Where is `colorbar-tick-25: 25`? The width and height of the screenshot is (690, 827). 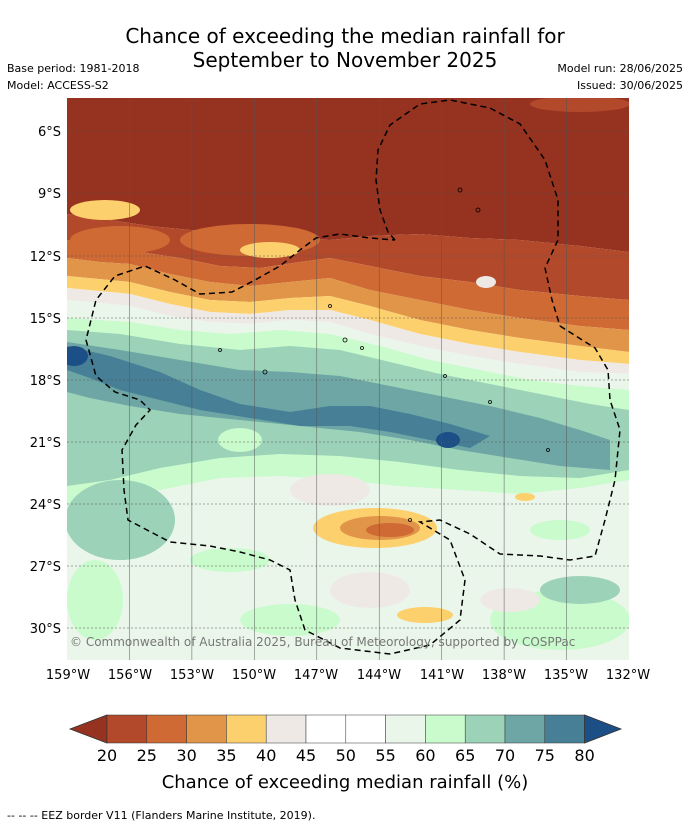 colorbar-tick-25: 25 is located at coordinates (147, 755).